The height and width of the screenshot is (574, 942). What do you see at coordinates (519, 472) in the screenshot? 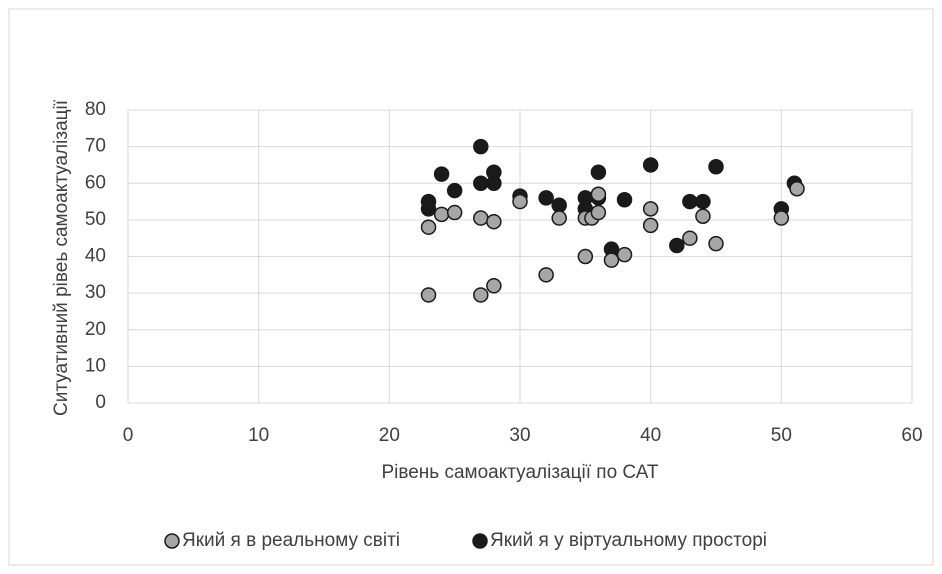
I see `x-axis-label: Рівень самоактуалізації по САТ` at bounding box center [519, 472].